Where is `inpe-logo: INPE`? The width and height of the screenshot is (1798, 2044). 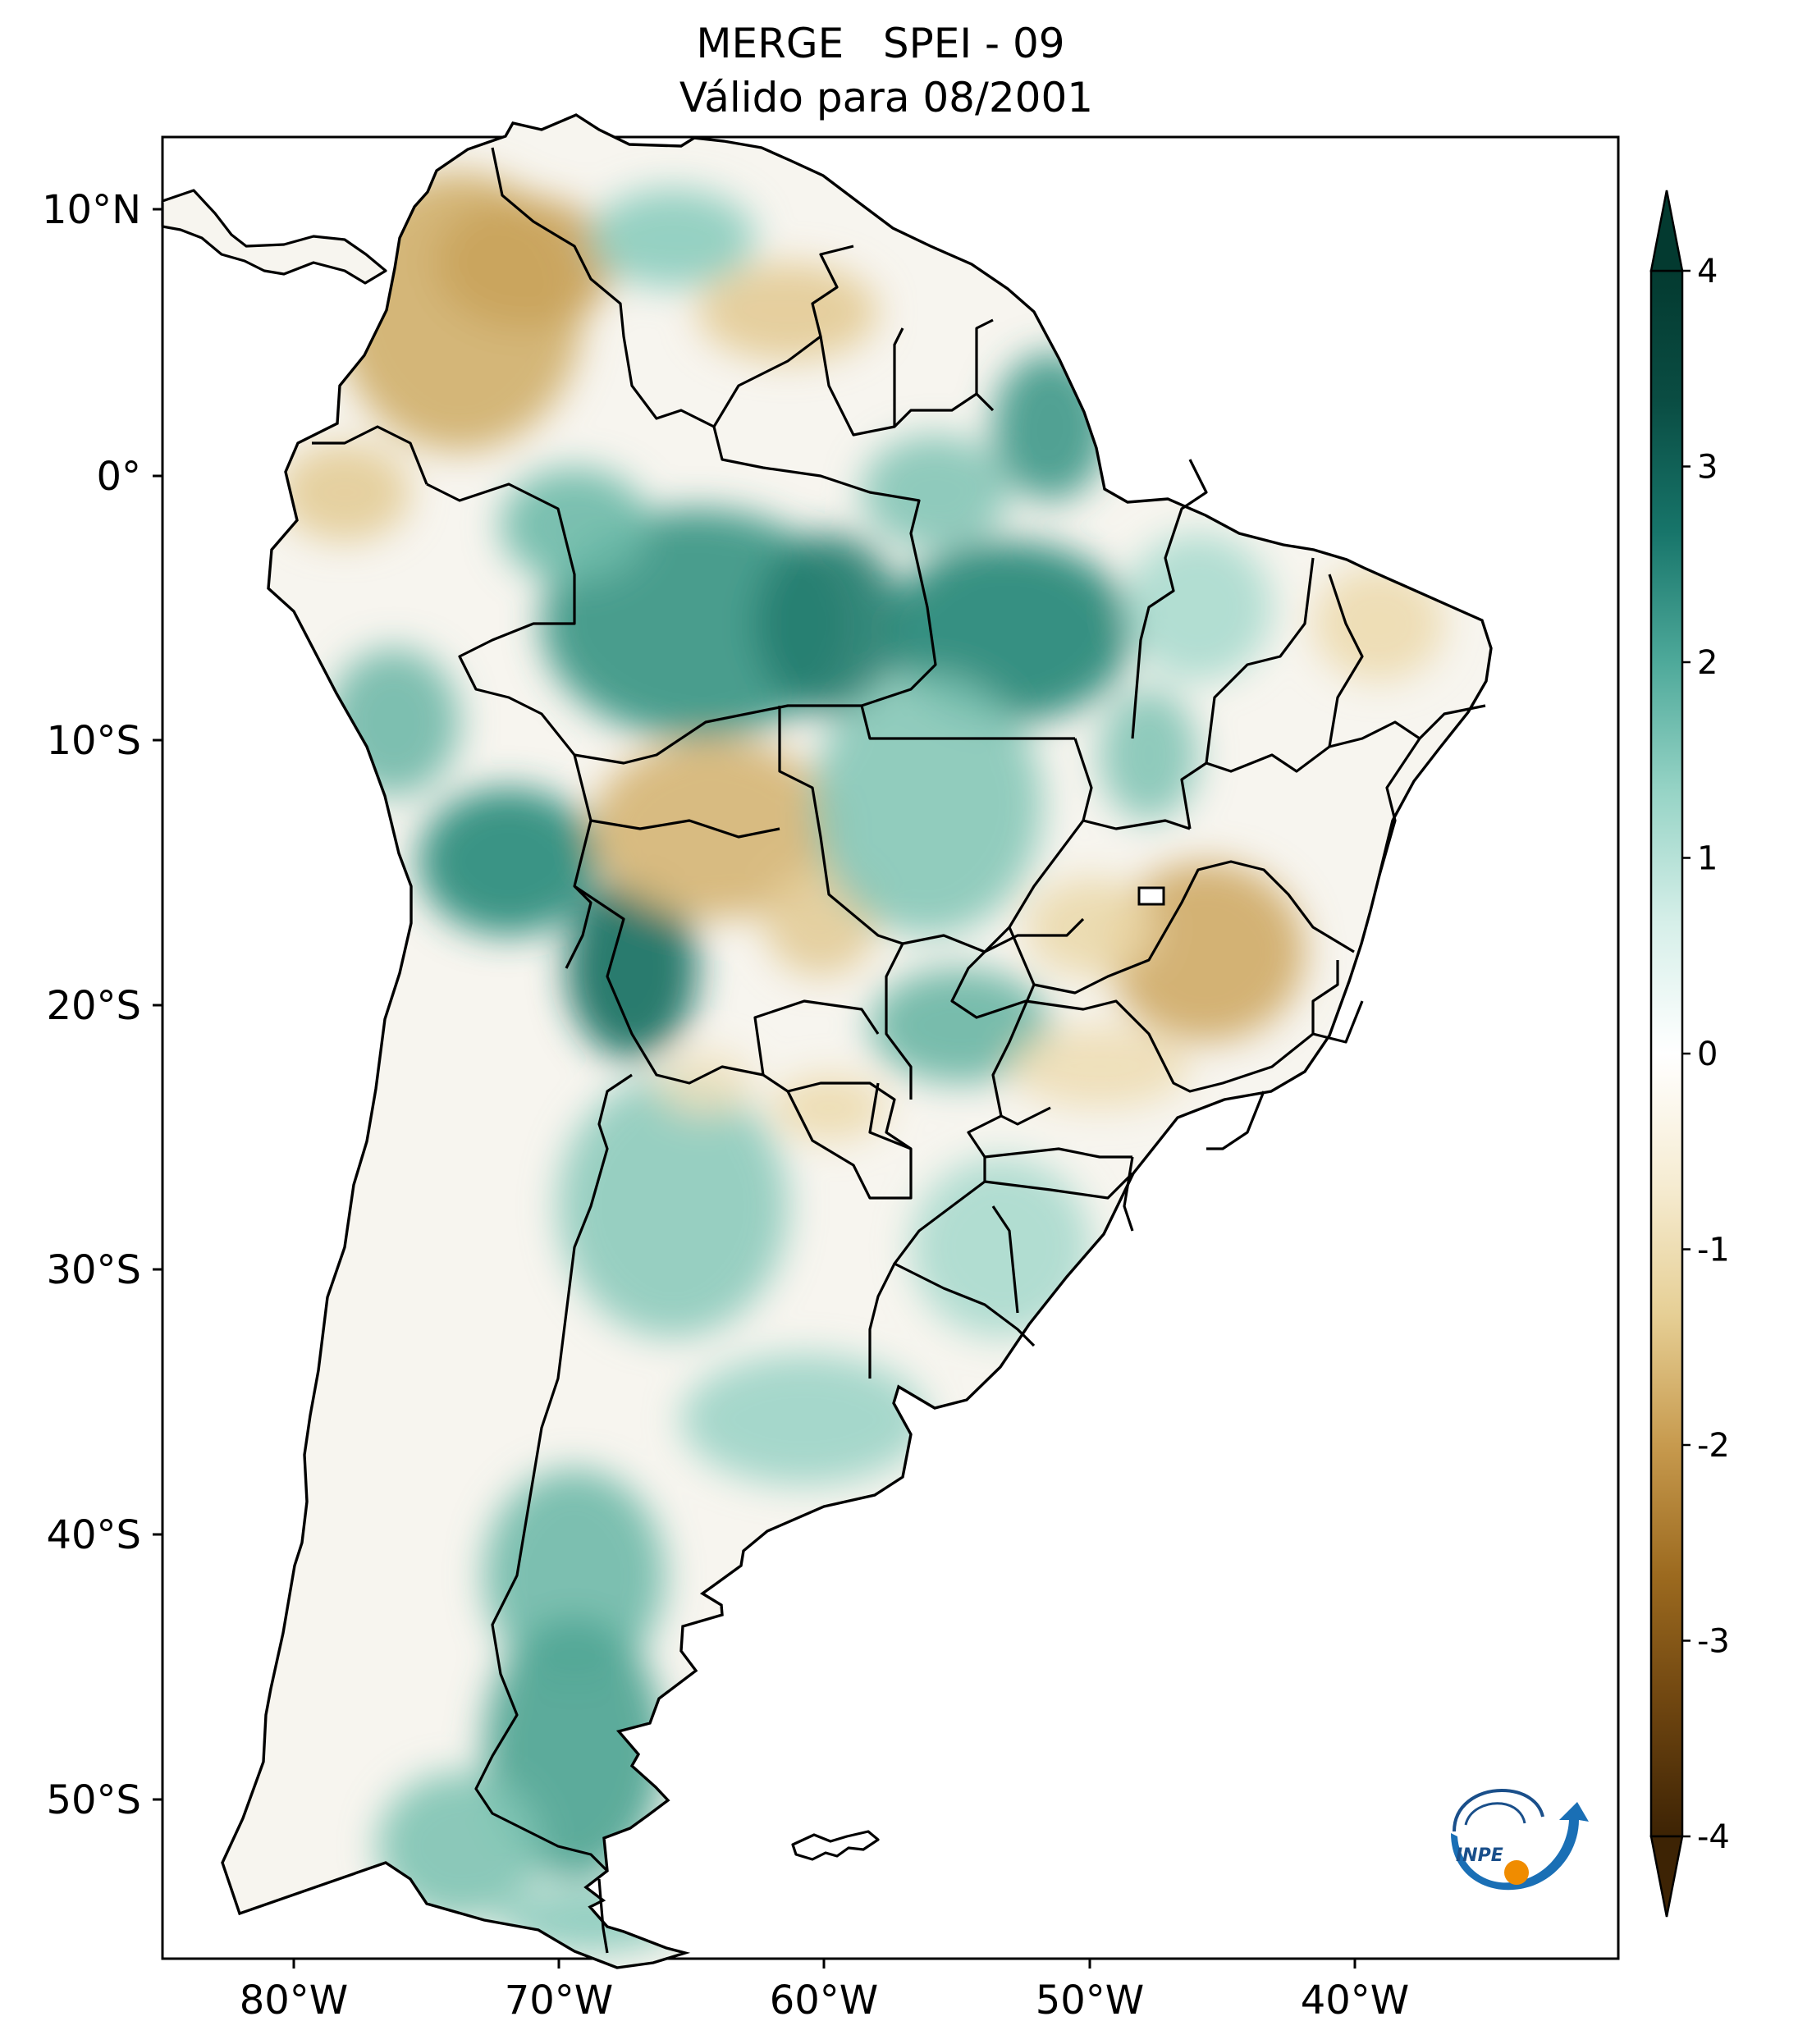 inpe-logo: INPE is located at coordinates (1520, 1839).